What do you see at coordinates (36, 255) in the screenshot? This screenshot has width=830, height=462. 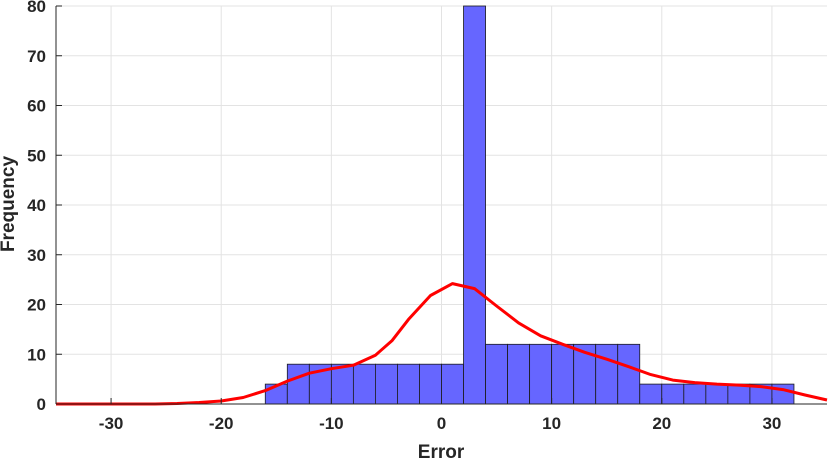 I see `y-tick-label: 30` at bounding box center [36, 255].